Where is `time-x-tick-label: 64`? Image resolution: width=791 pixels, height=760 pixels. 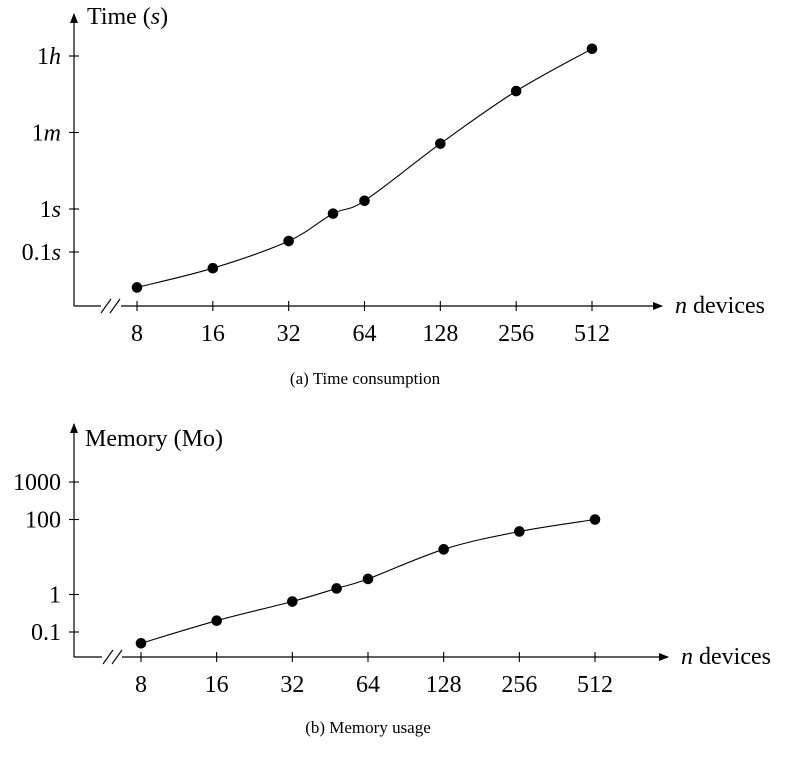 time-x-tick-label: 64 is located at coordinates (365, 334).